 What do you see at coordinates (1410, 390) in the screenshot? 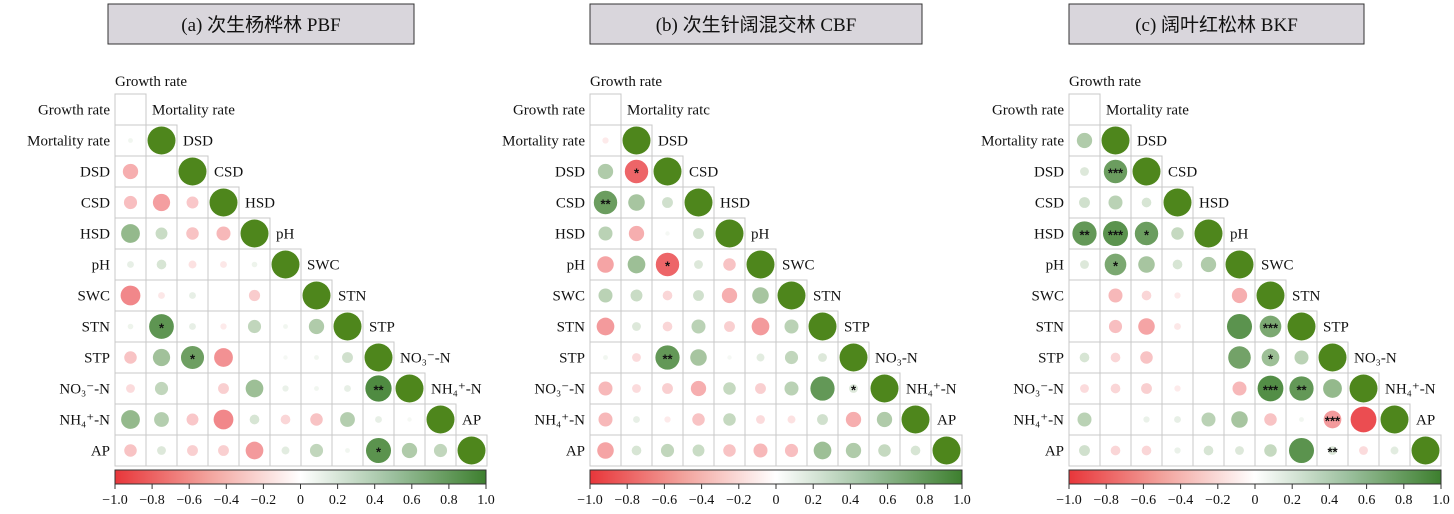
I see `diagonal-label: NH₄⁺-N` at bounding box center [1410, 390].